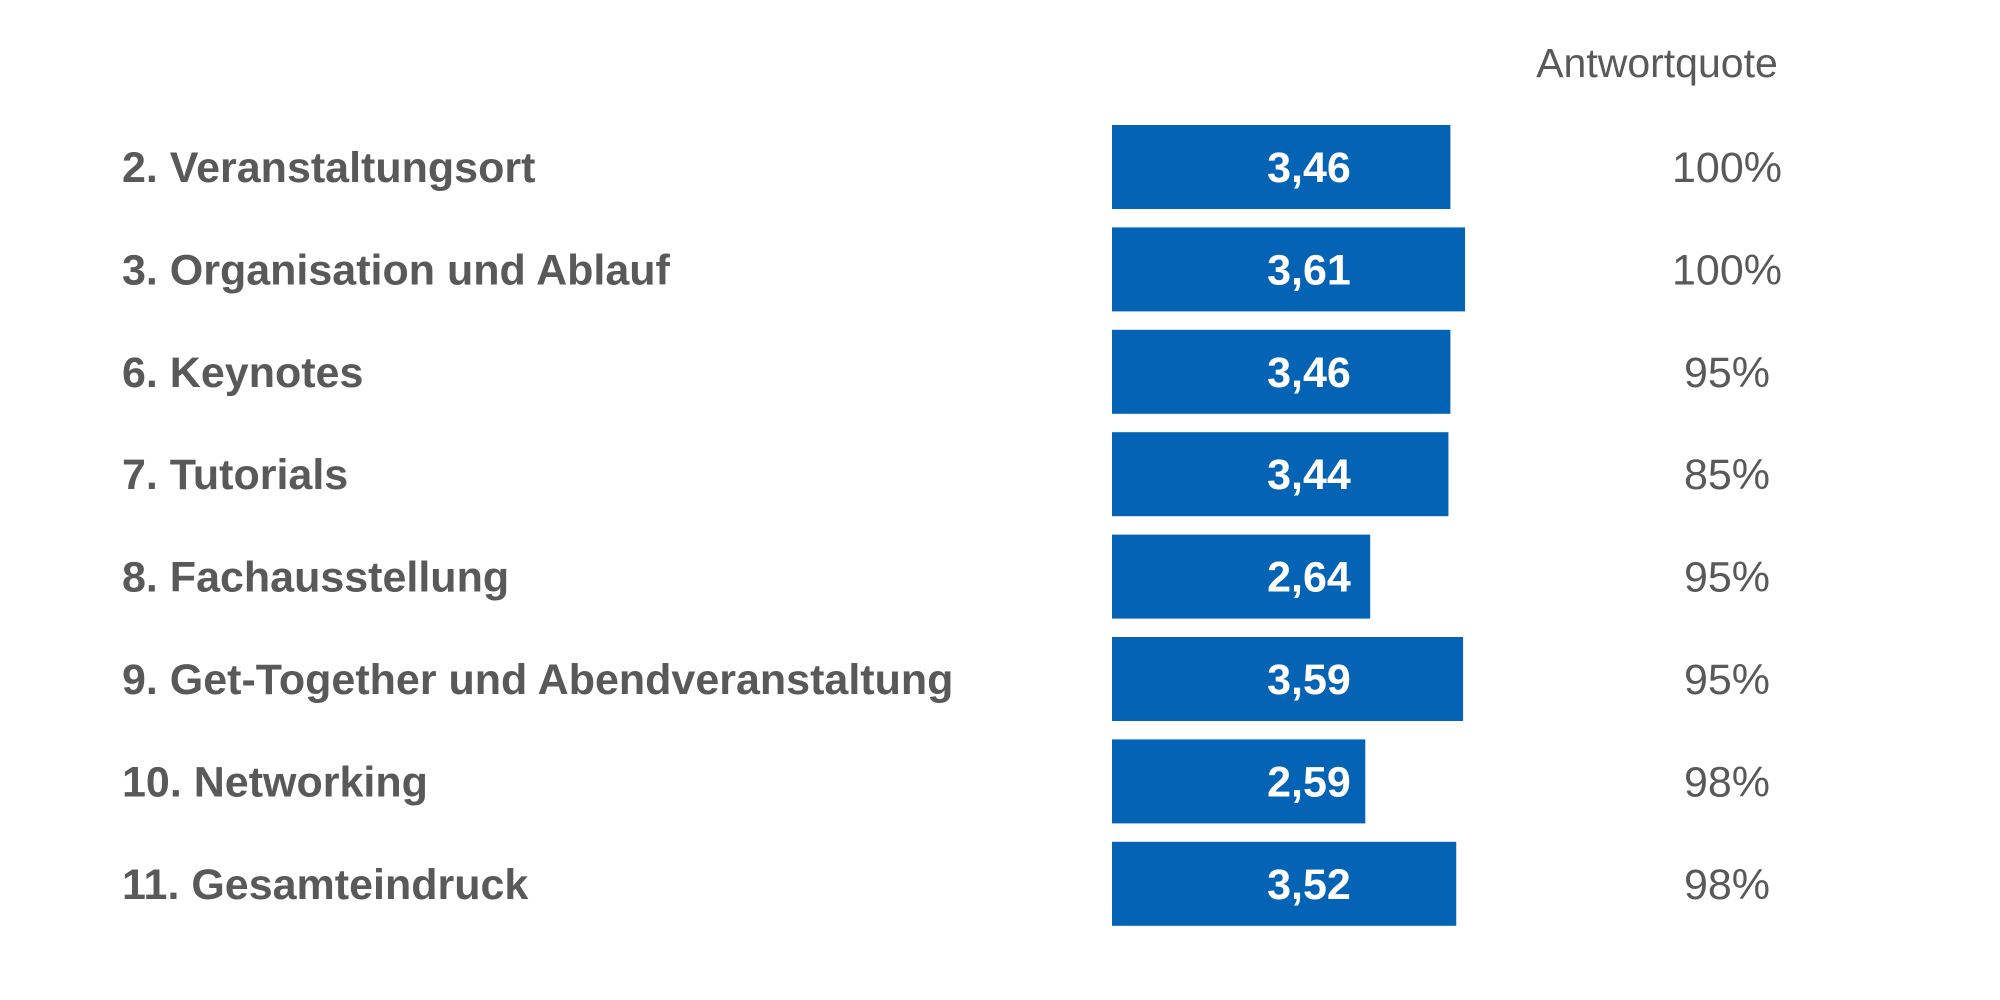  Describe the element at coordinates (396, 270) in the screenshot. I see `category-label: 3. Organisation und Ablauf` at that location.